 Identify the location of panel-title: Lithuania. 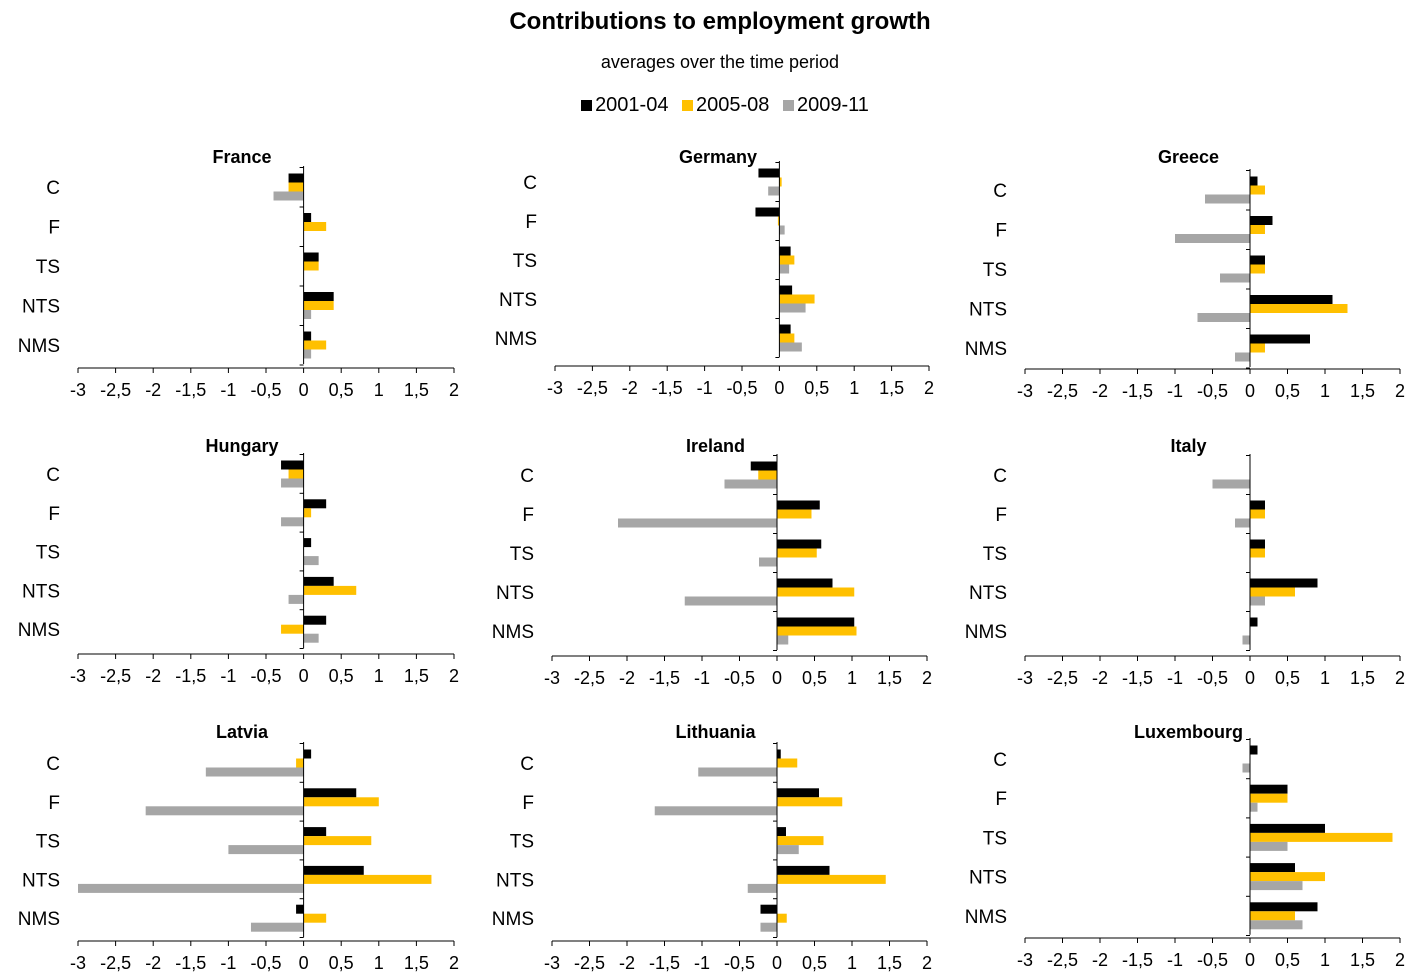
(716, 732).